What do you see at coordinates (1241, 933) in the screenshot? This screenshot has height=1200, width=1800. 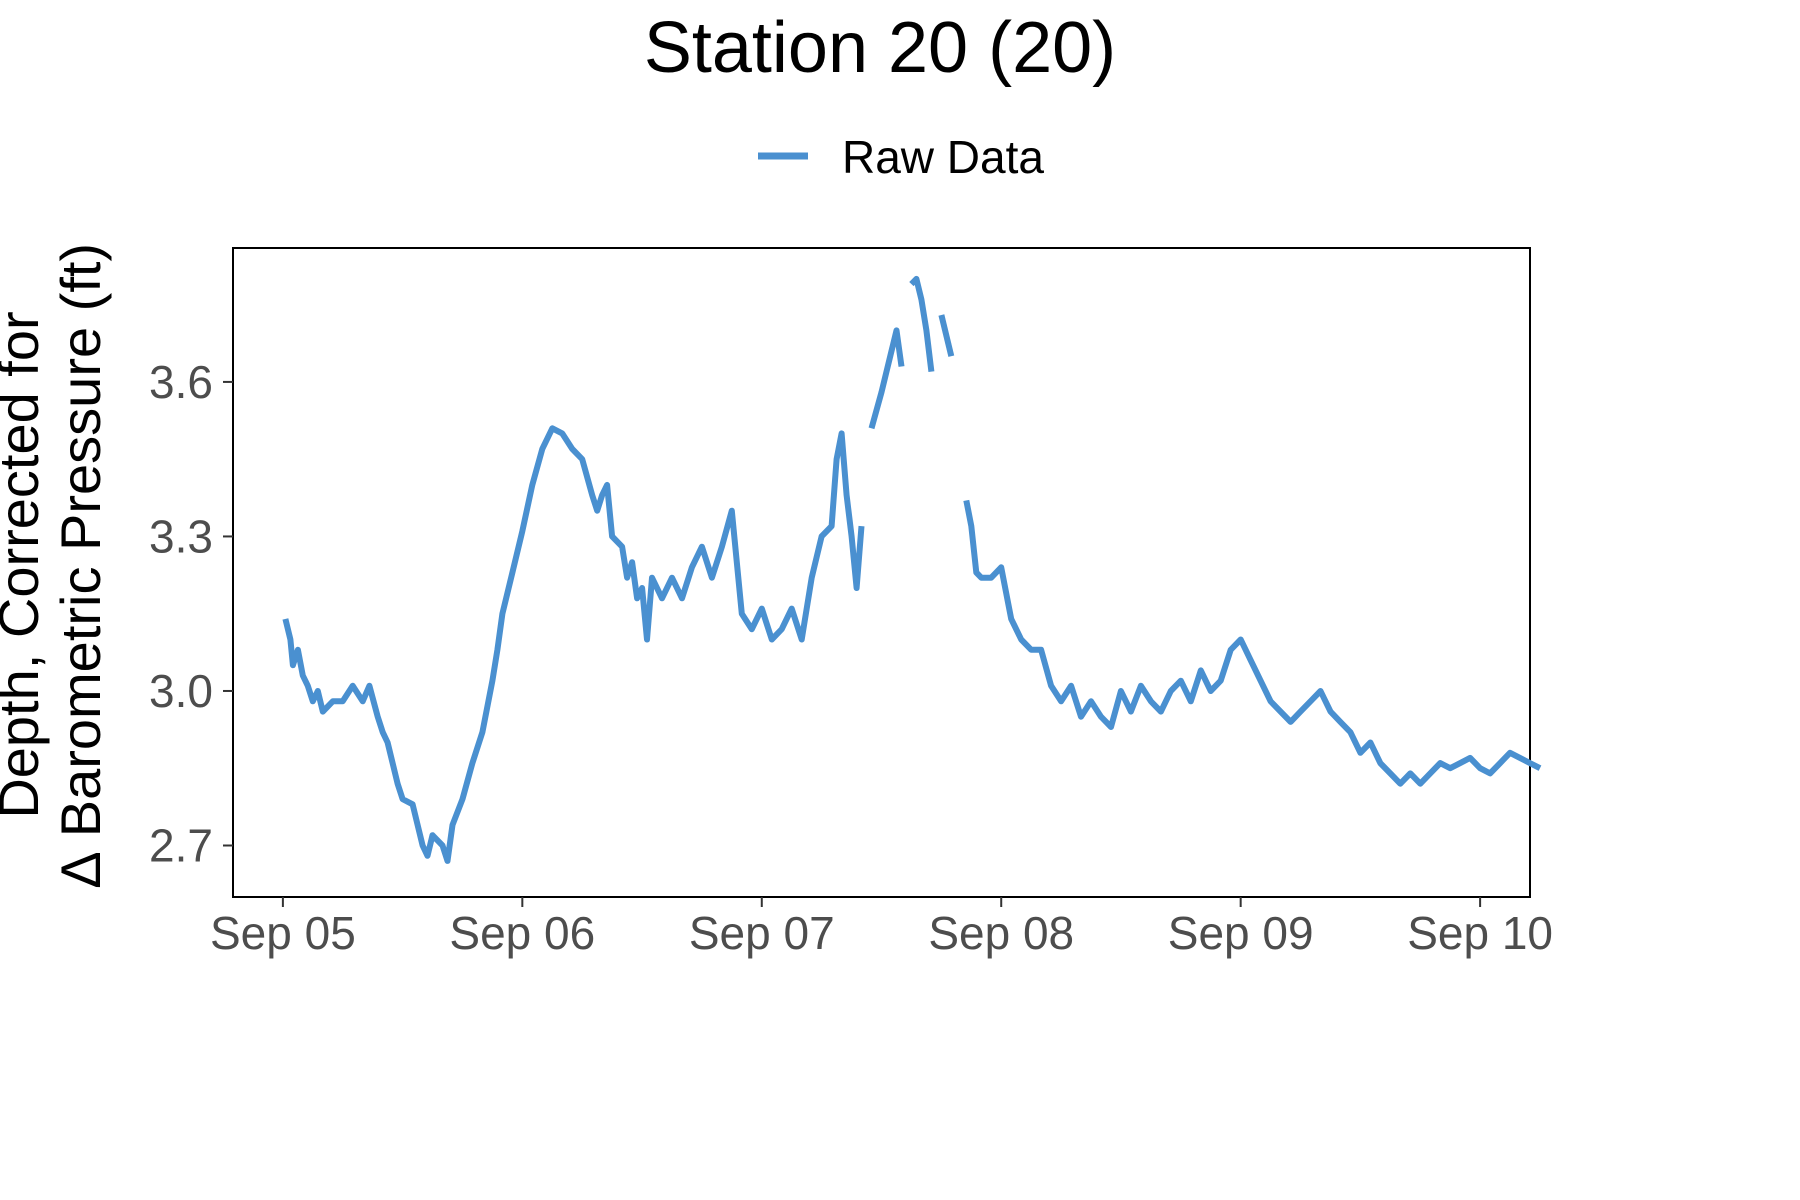 I see `x-tick-label: Sep 09` at bounding box center [1241, 933].